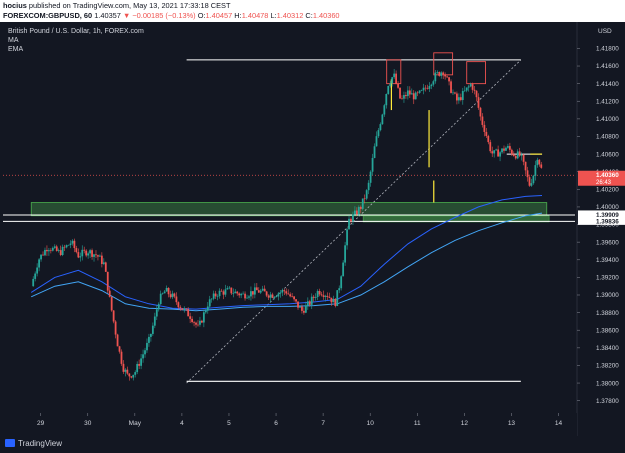 This screenshot has height=453, width=625. Describe the element at coordinates (255, 15) in the screenshot. I see `high-value: 1.40478` at that location.